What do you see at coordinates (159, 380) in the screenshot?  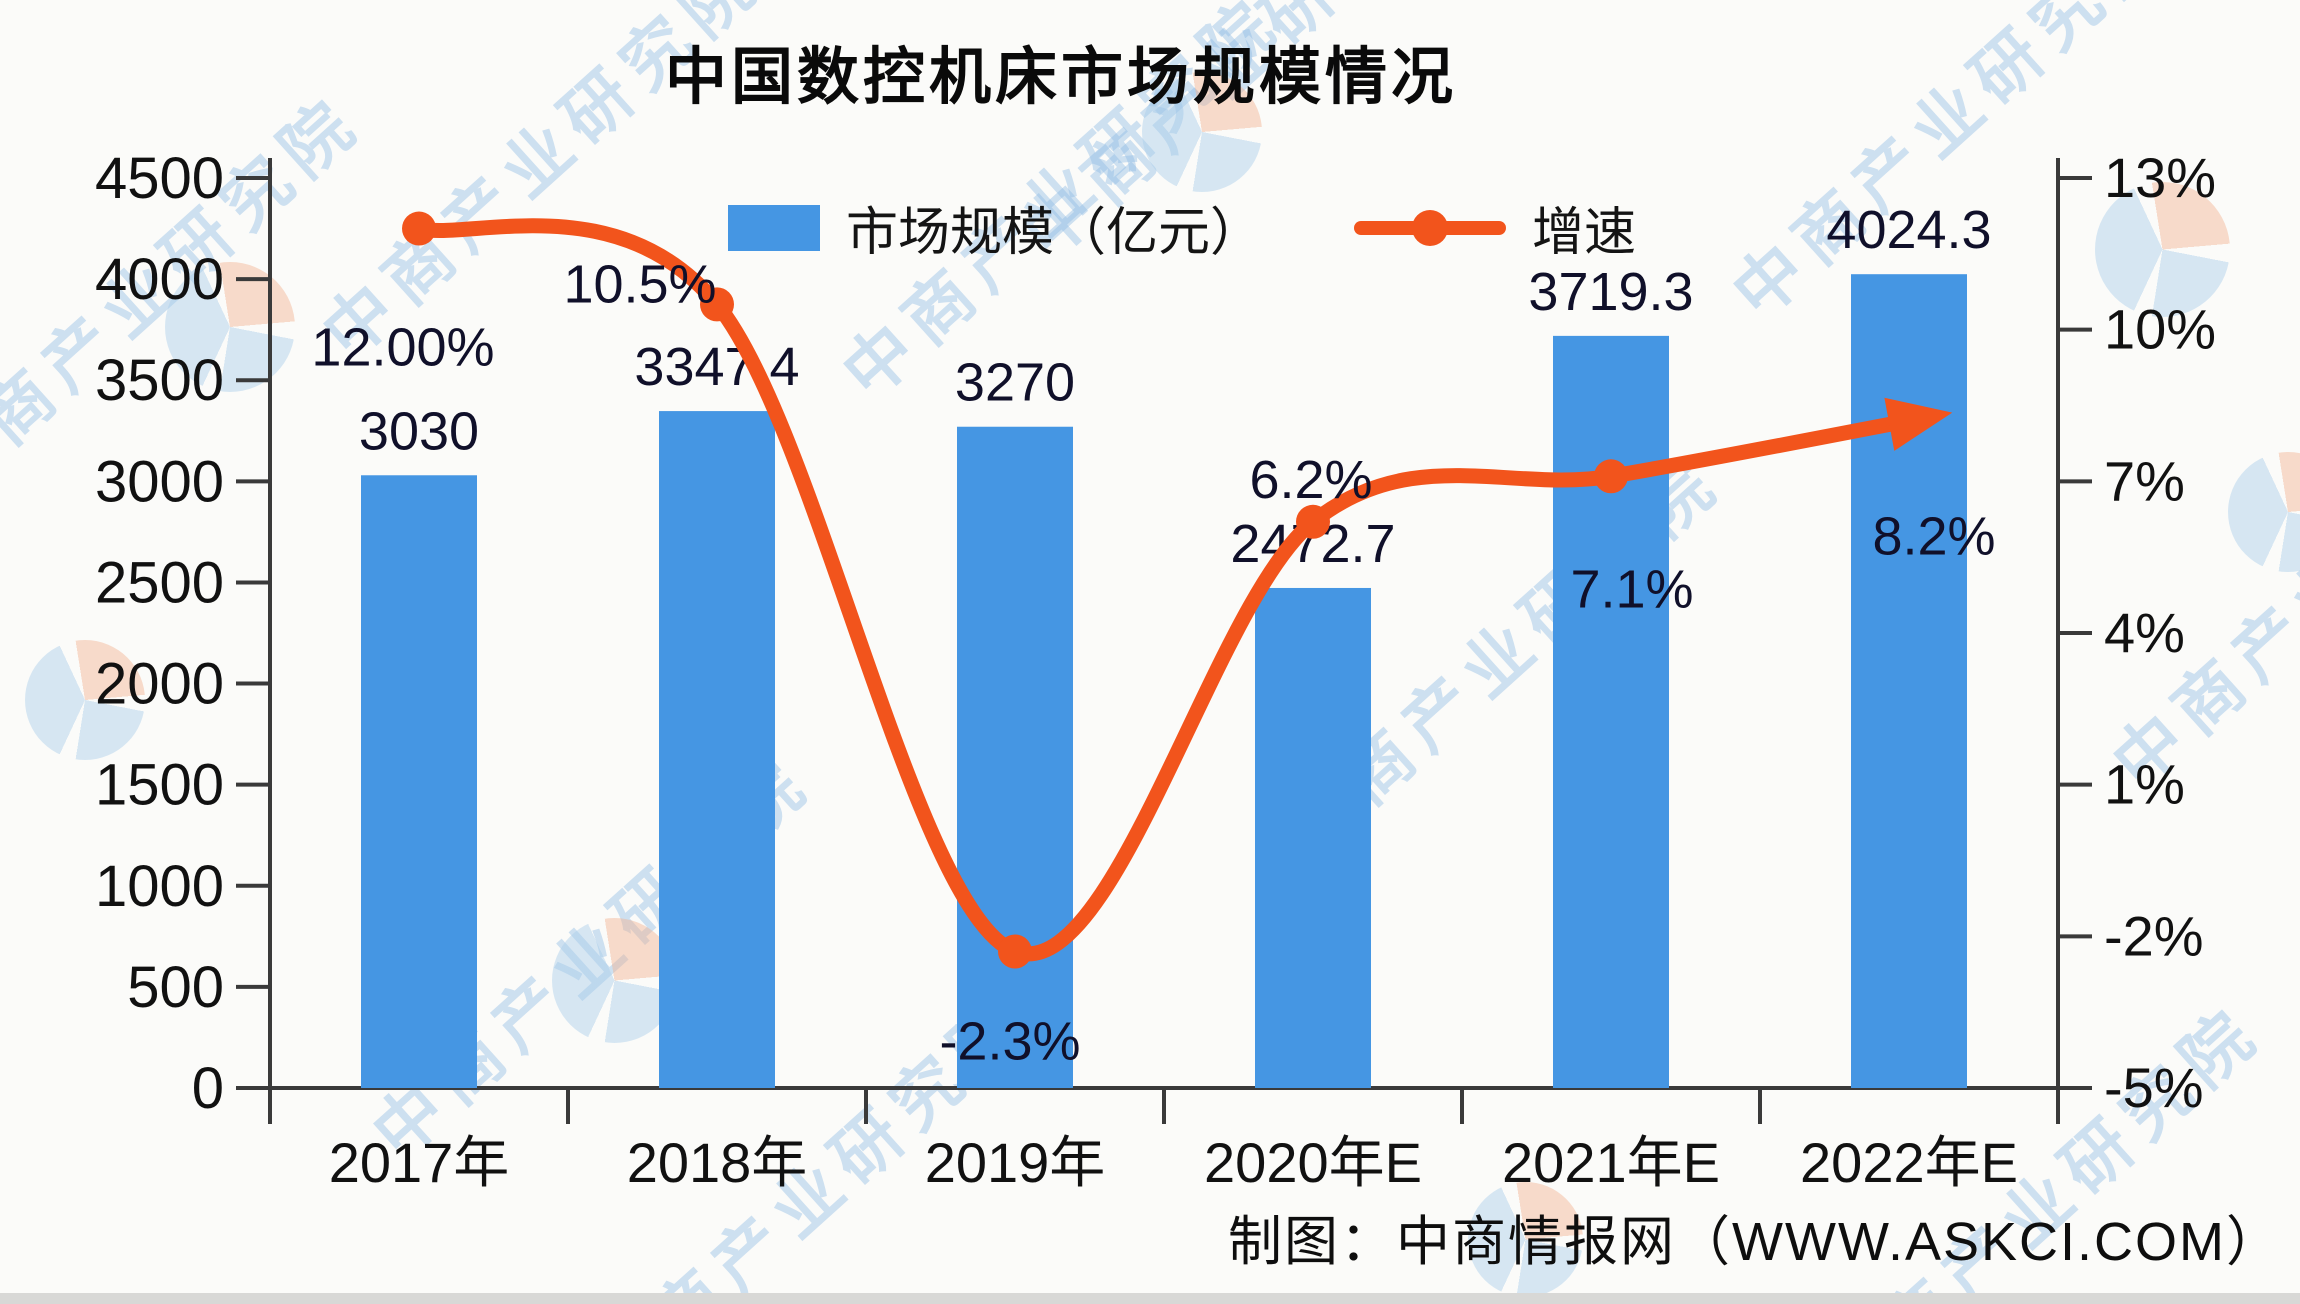 I see `left-axis-tick-label: 3500` at bounding box center [159, 380].